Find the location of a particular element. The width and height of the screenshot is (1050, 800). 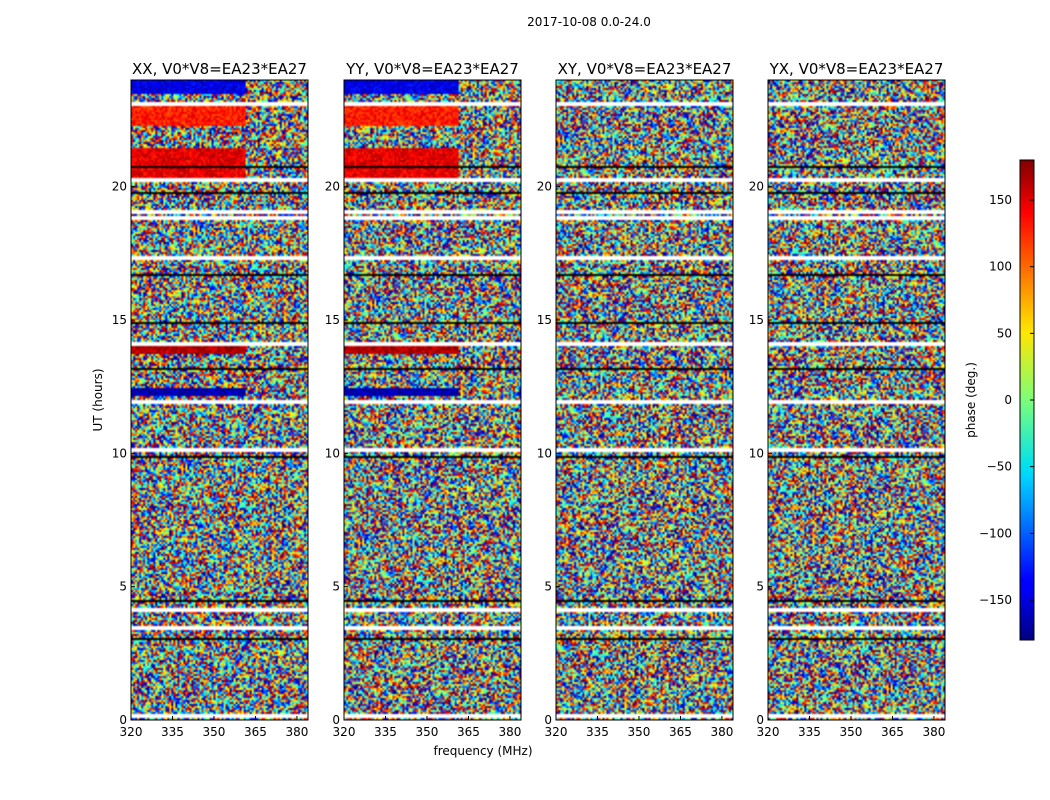

colorbar-ticks: −150 −100 −50 0 50 100 150 is located at coordinates (1006, 400).